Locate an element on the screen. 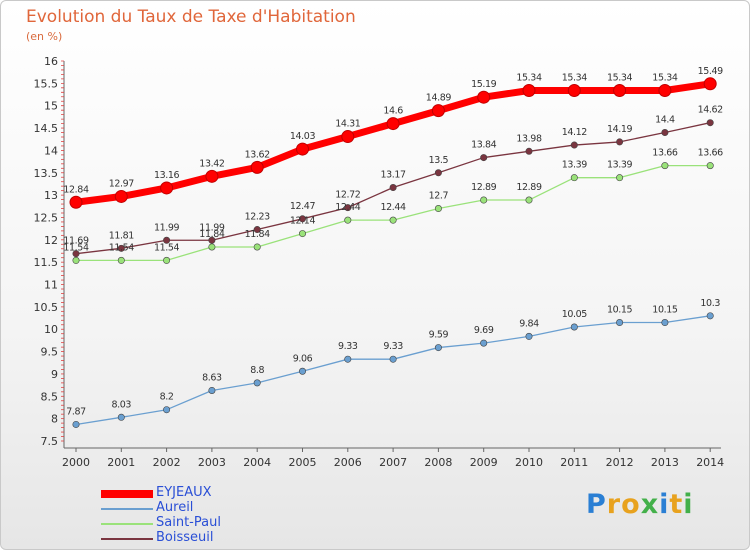 This screenshot has width=750, height=550. data-label: 13.66 is located at coordinates (665, 153).